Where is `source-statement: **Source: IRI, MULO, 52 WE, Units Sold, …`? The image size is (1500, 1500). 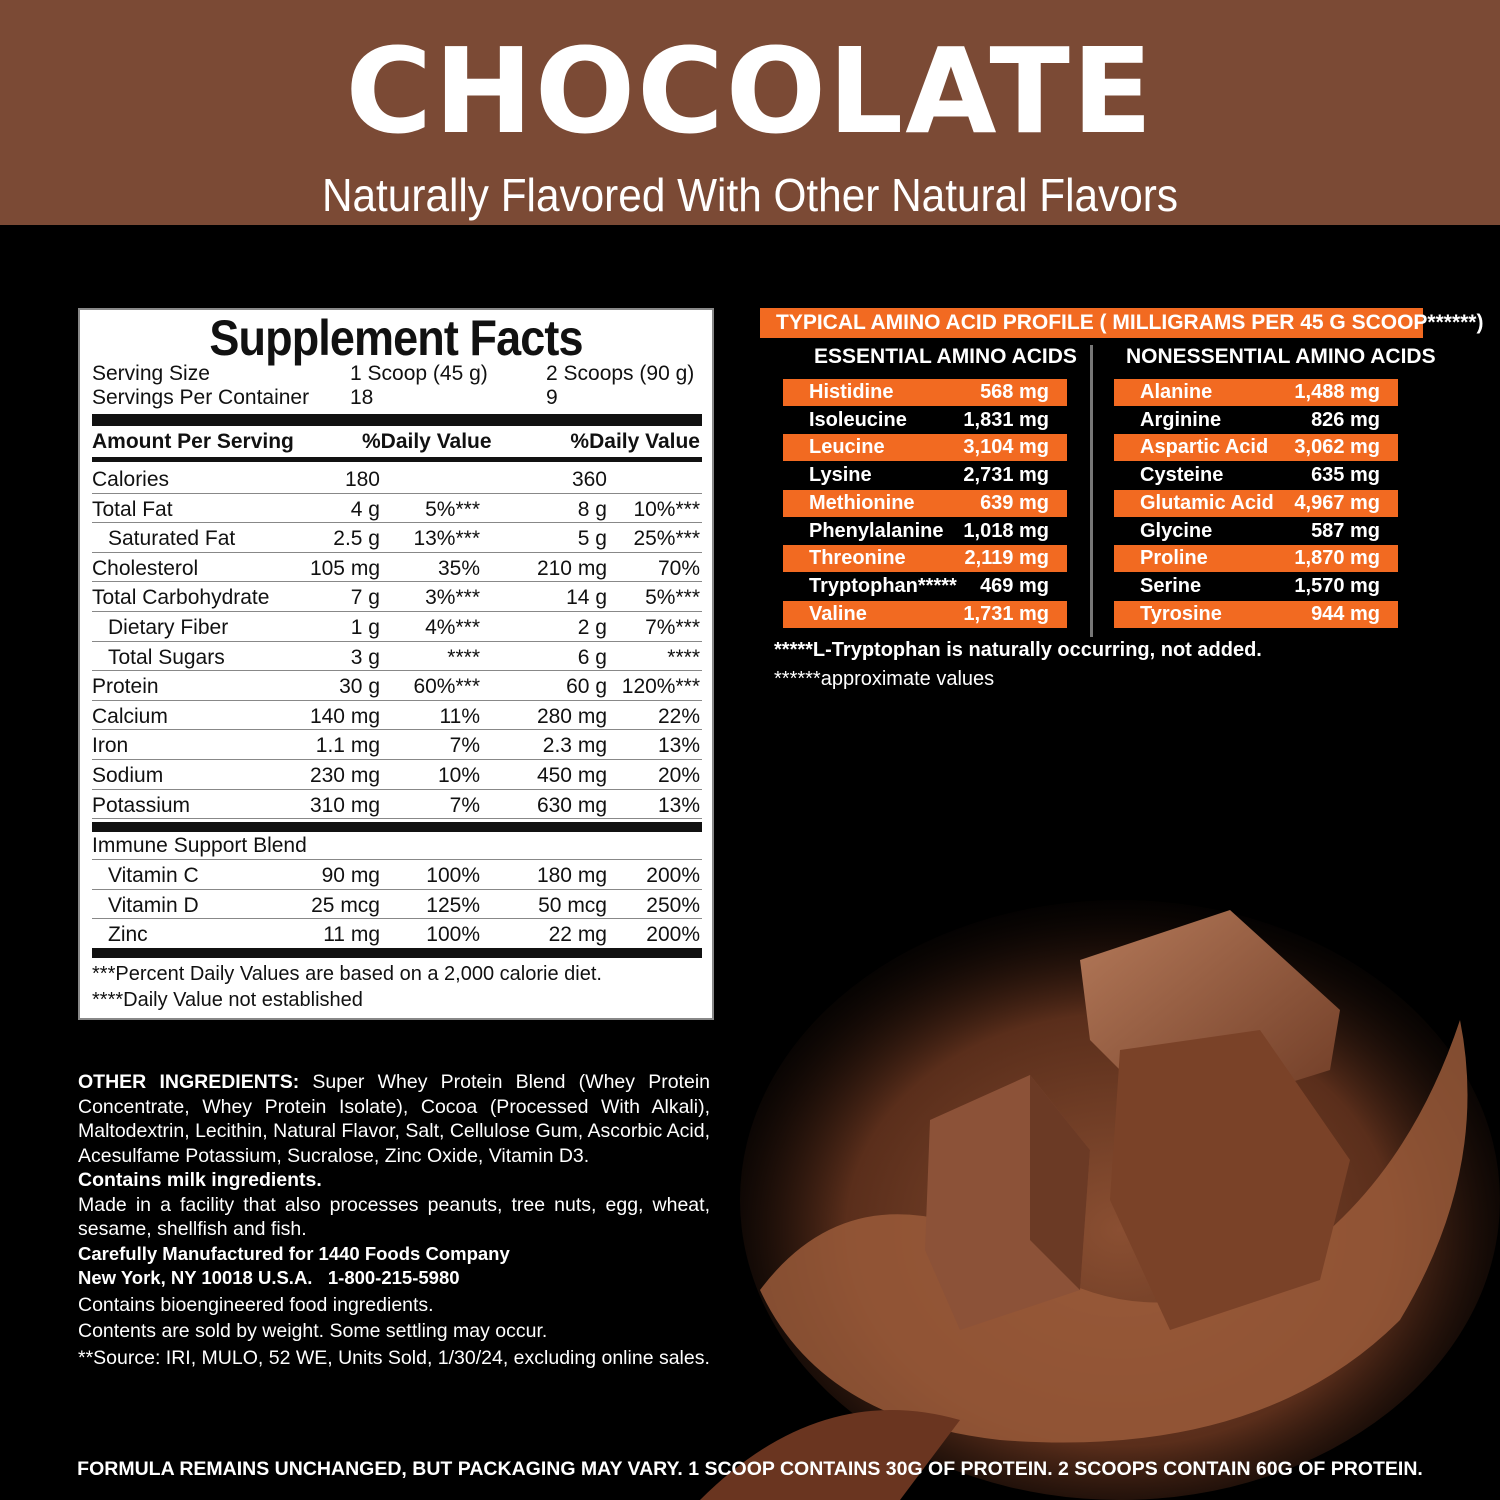 source-statement: **Source: IRI, MULO, 52 WE, Units Sold, … is located at coordinates (394, 1357).